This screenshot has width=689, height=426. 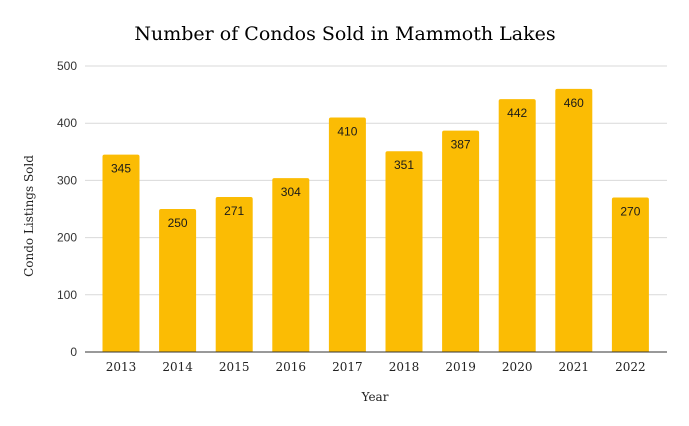 What do you see at coordinates (404, 367) in the screenshot?
I see `x-tick-label: 2018` at bounding box center [404, 367].